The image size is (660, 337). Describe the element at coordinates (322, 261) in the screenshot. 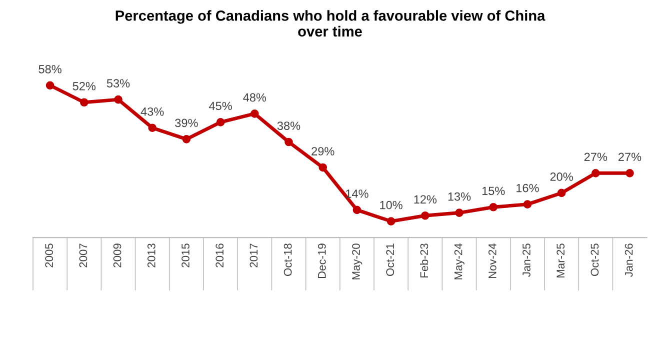

I see `x-tick-label: Dec-19` at that location.